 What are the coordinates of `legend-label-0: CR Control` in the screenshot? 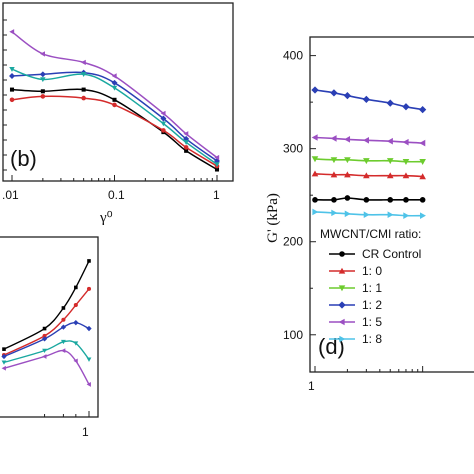 It's located at (391, 254).